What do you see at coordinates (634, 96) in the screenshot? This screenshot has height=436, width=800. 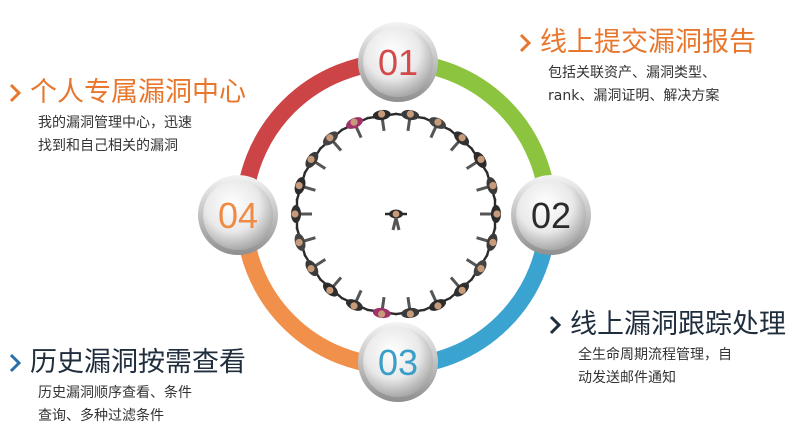 I see `step-01-desc-line-2: rank、漏洞证明、解决方案` at bounding box center [634, 96].